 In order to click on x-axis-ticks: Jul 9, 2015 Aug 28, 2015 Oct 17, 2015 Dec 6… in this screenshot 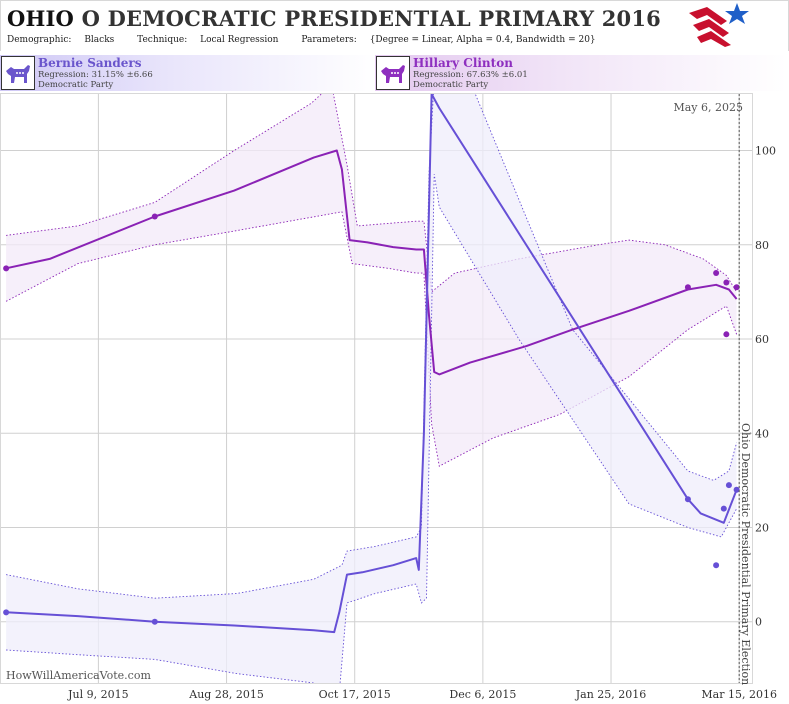, I will do `click(422, 694)`.